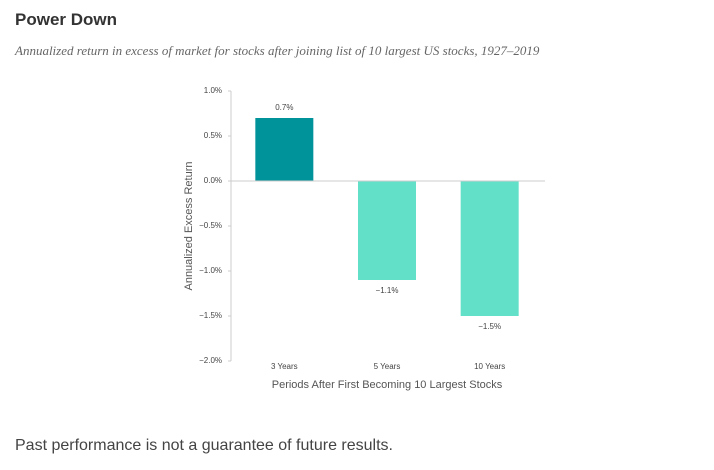  Describe the element at coordinates (210, 270) in the screenshot. I see `y-tick-label: −1.0%` at that location.